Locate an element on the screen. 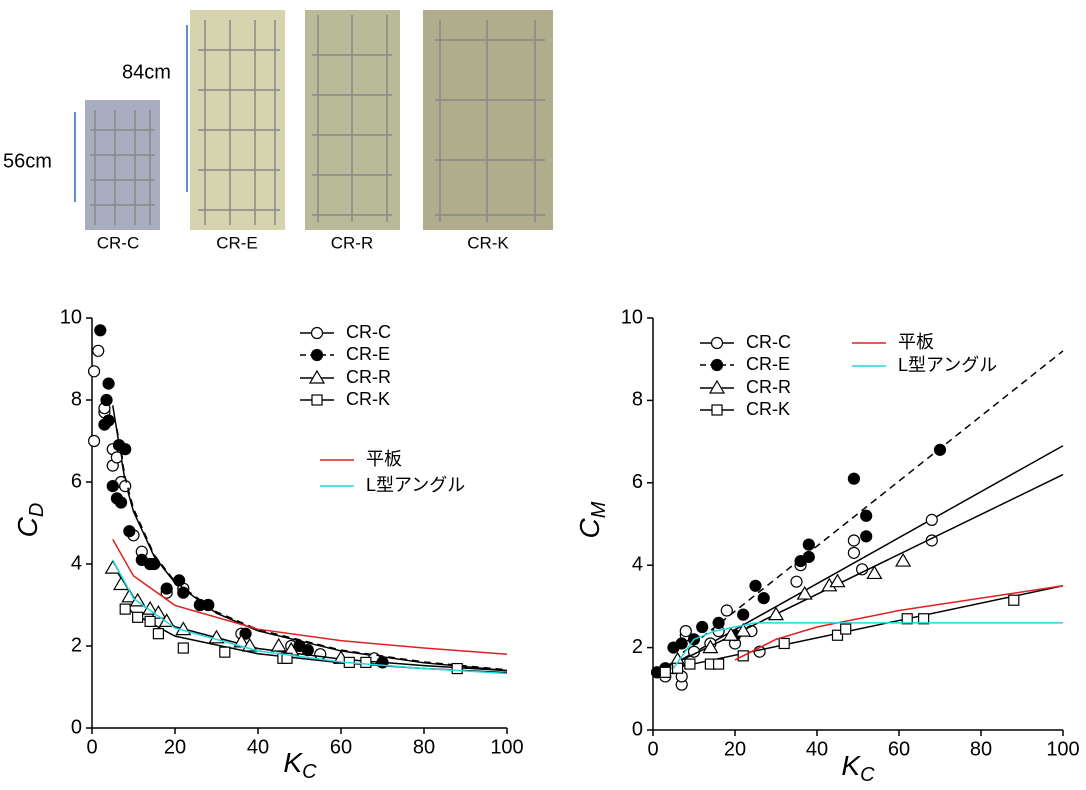 The height and width of the screenshot is (790, 1086). legend-label: L型アングル is located at coordinates (947, 365).